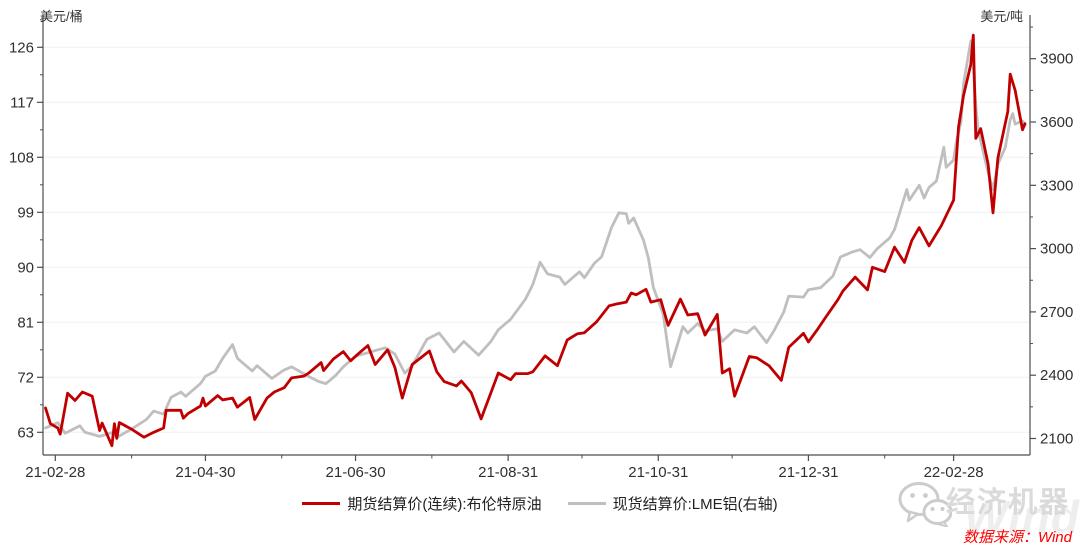 This screenshot has height=550, width=1080. I want to click on y-right-unit-label: 美元/吨, so click(1001, 16).